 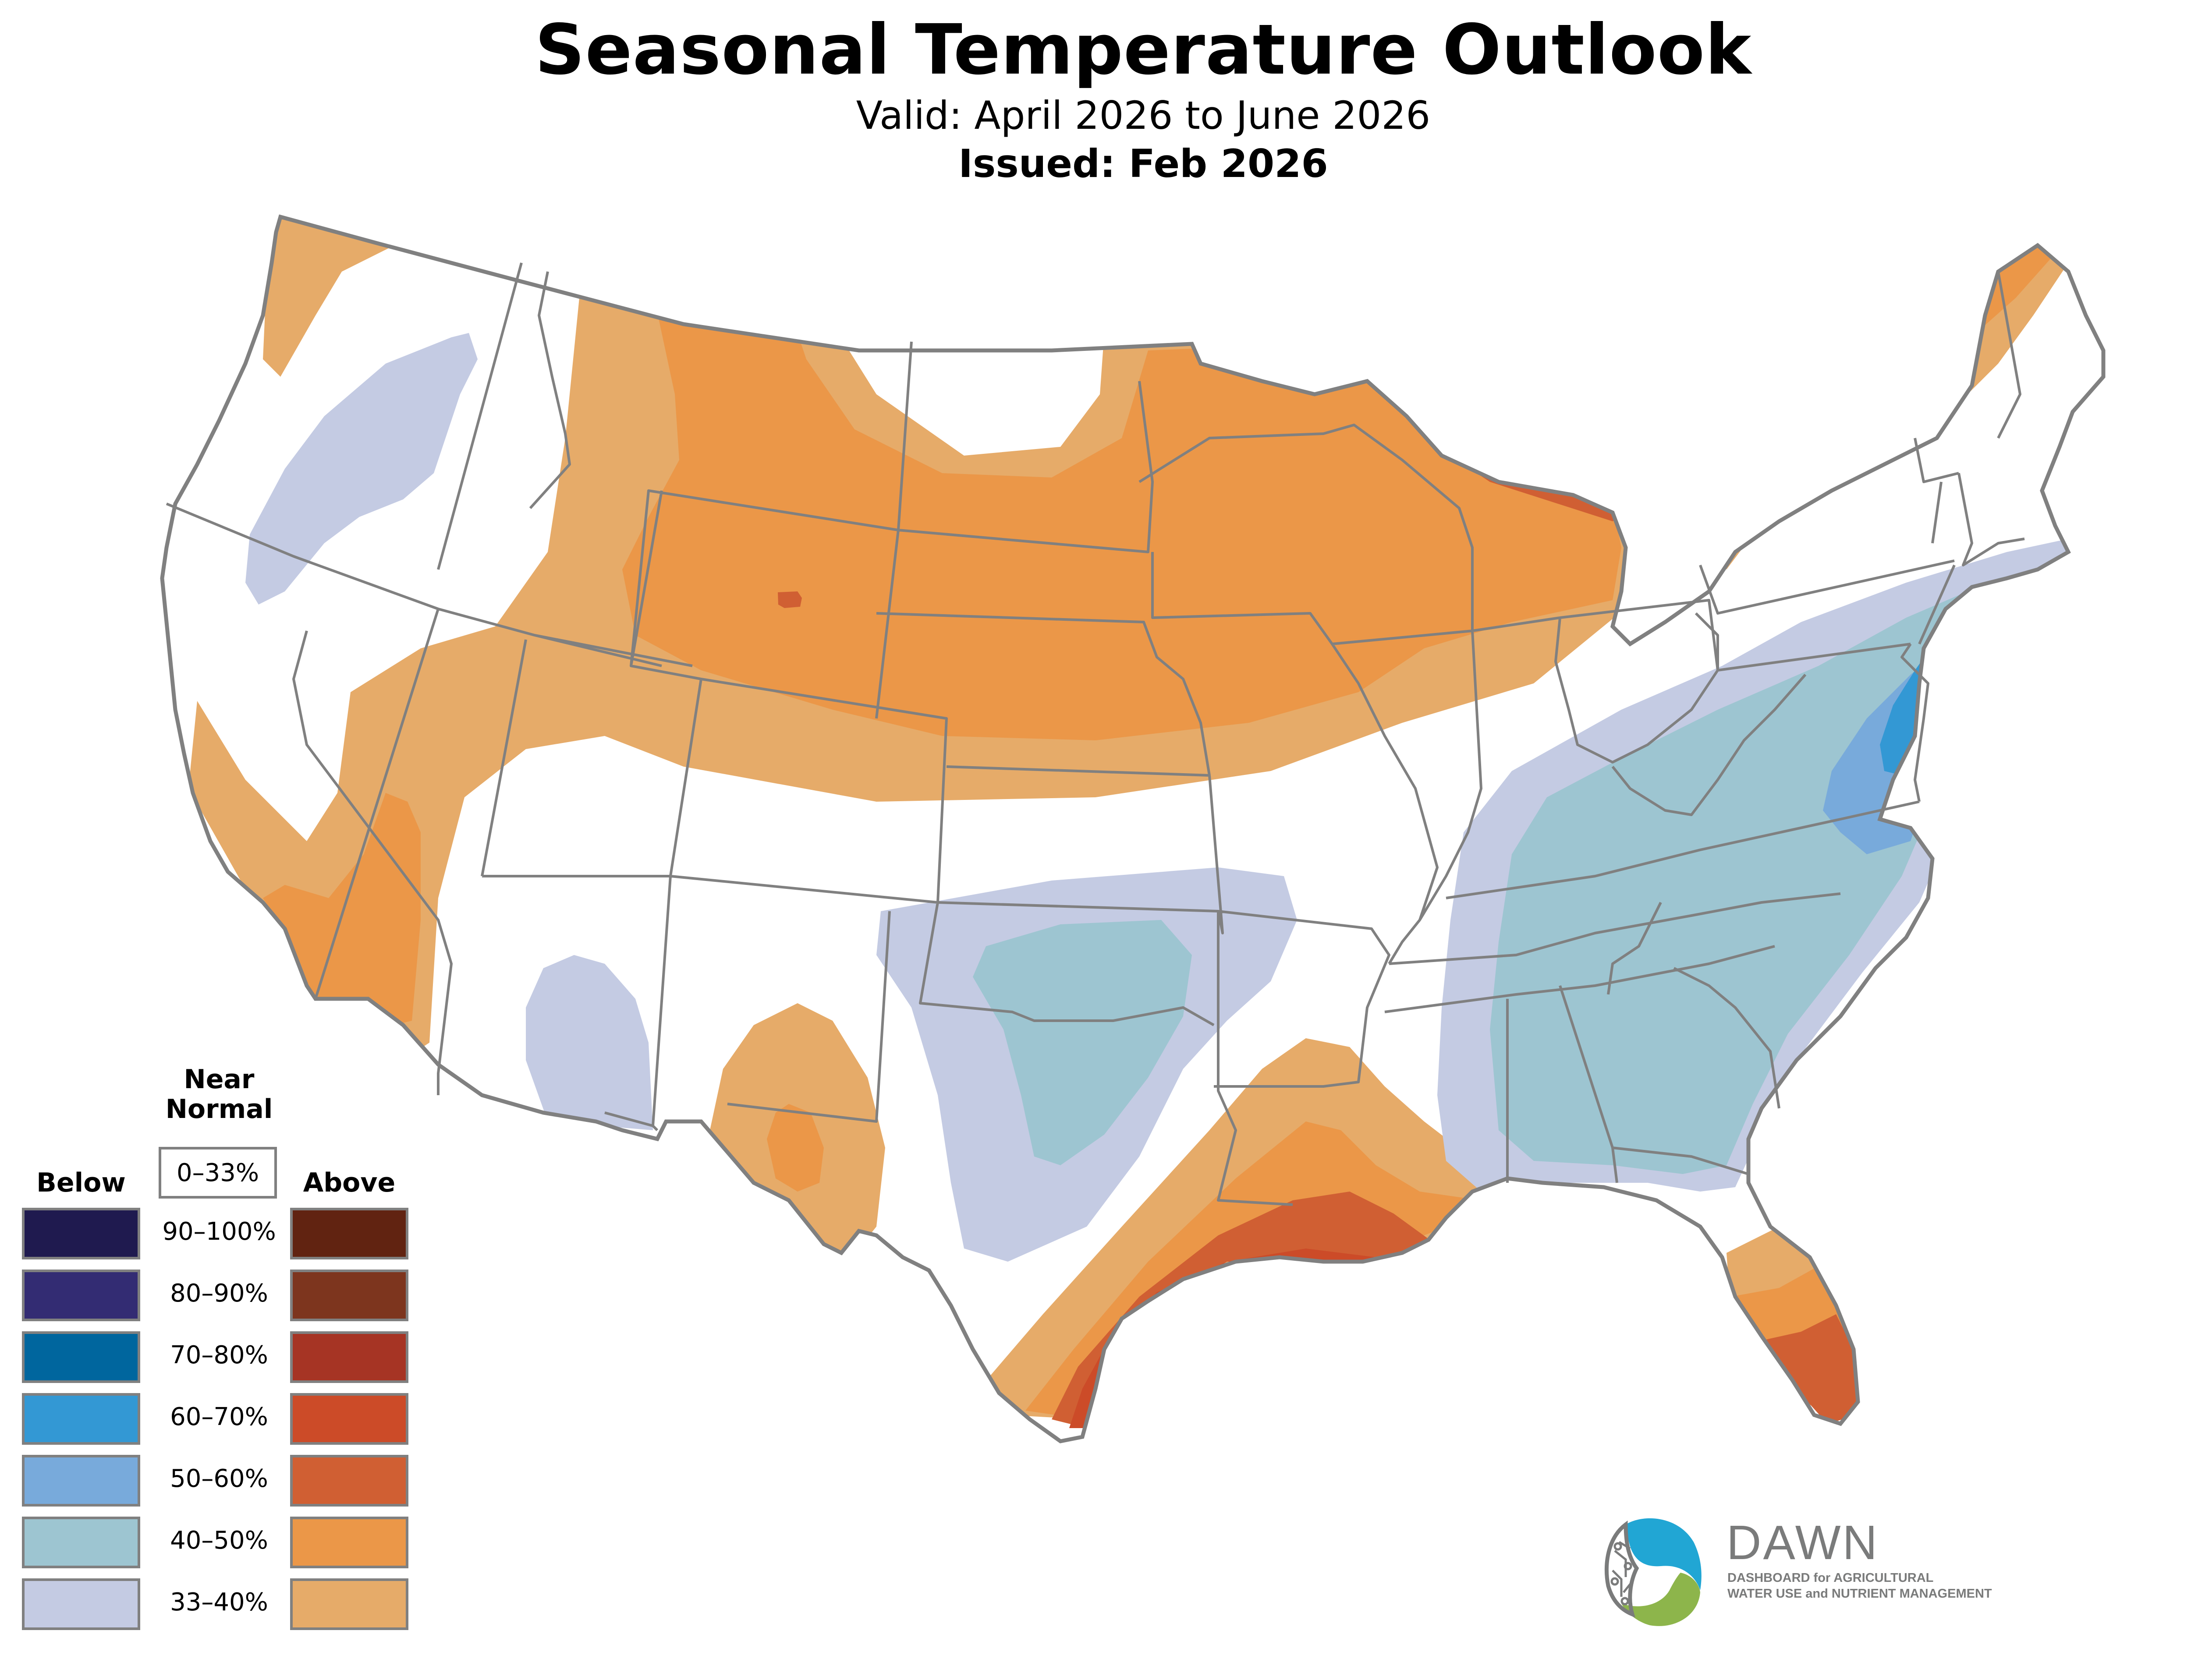 I want to click on valid-period: Valid: April 2026 to June 2026, so click(x=1143, y=115).